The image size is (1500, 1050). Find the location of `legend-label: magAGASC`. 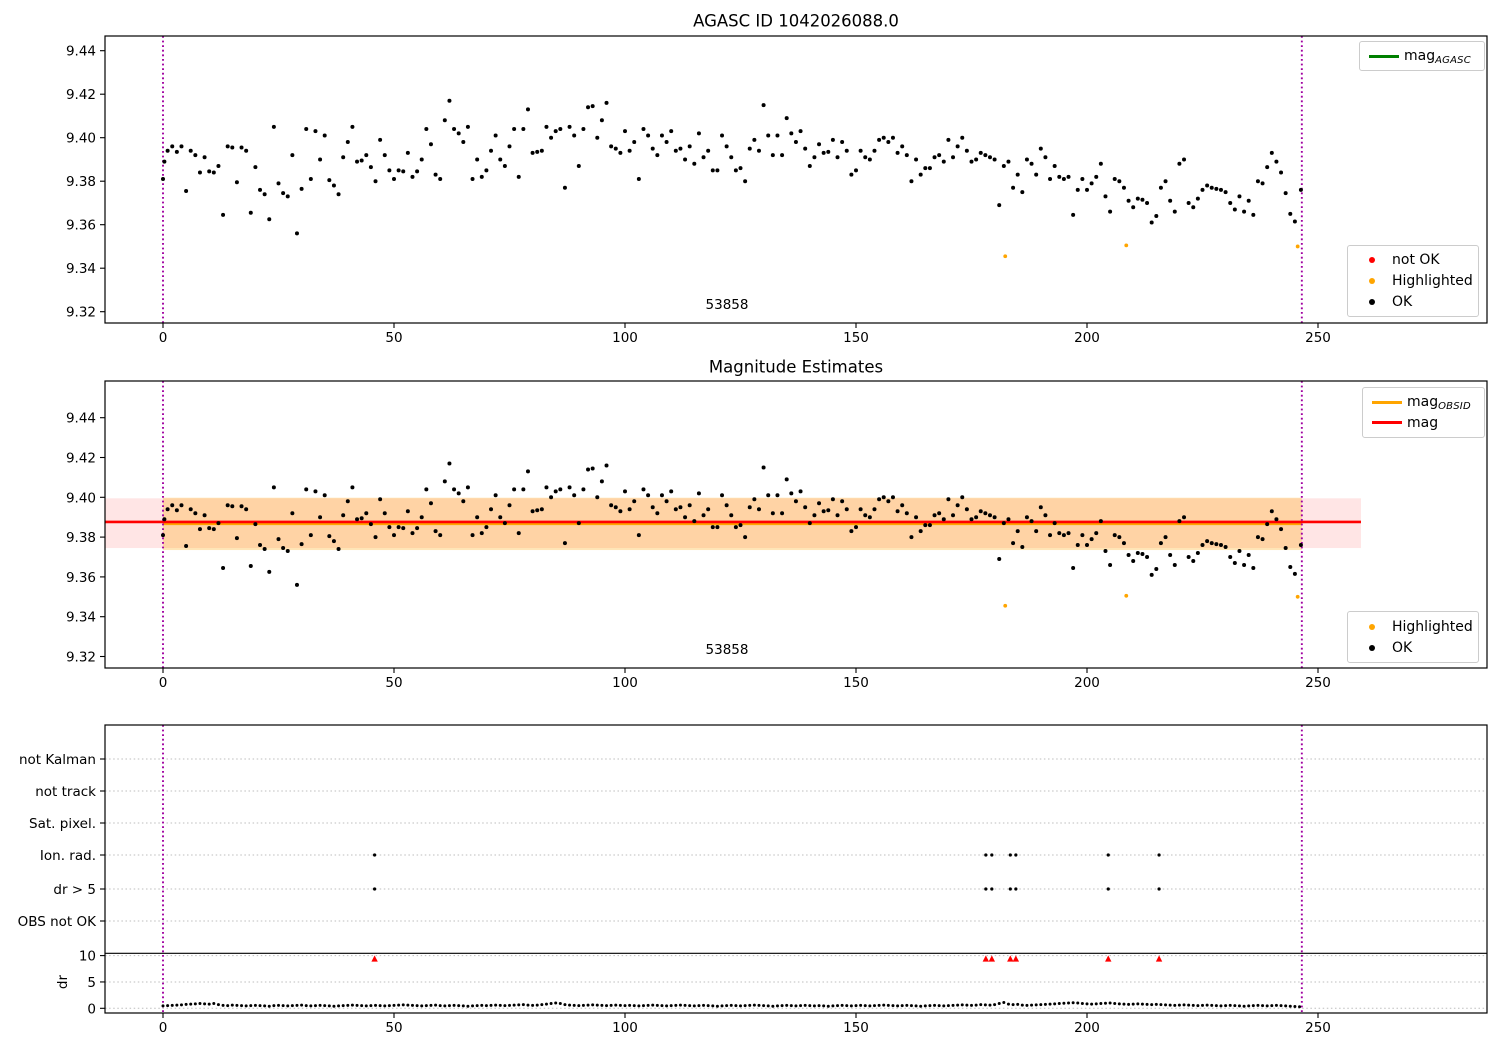

legend-label: magAGASC is located at coordinates (1437, 57).